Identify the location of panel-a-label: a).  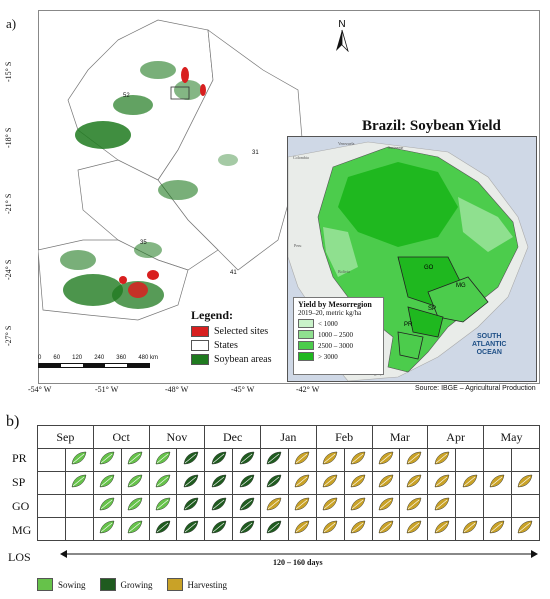
(11, 23).